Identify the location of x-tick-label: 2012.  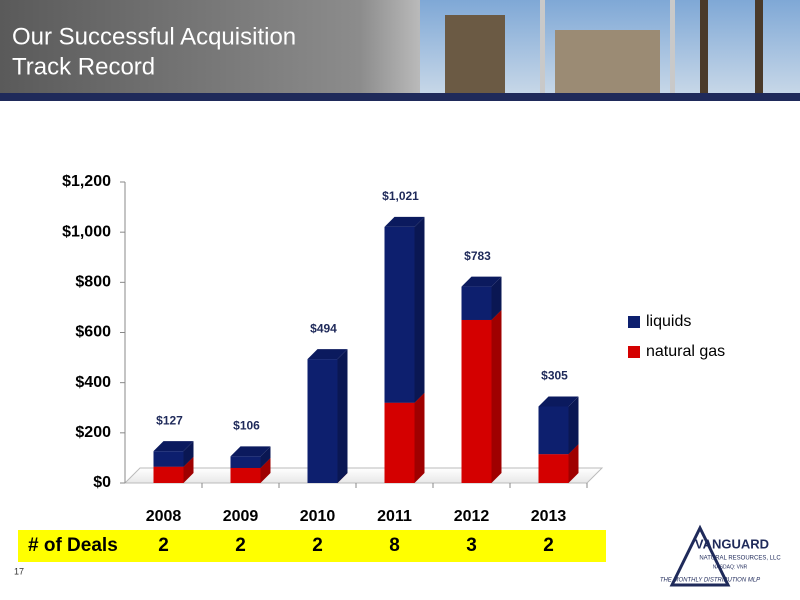
(472, 516).